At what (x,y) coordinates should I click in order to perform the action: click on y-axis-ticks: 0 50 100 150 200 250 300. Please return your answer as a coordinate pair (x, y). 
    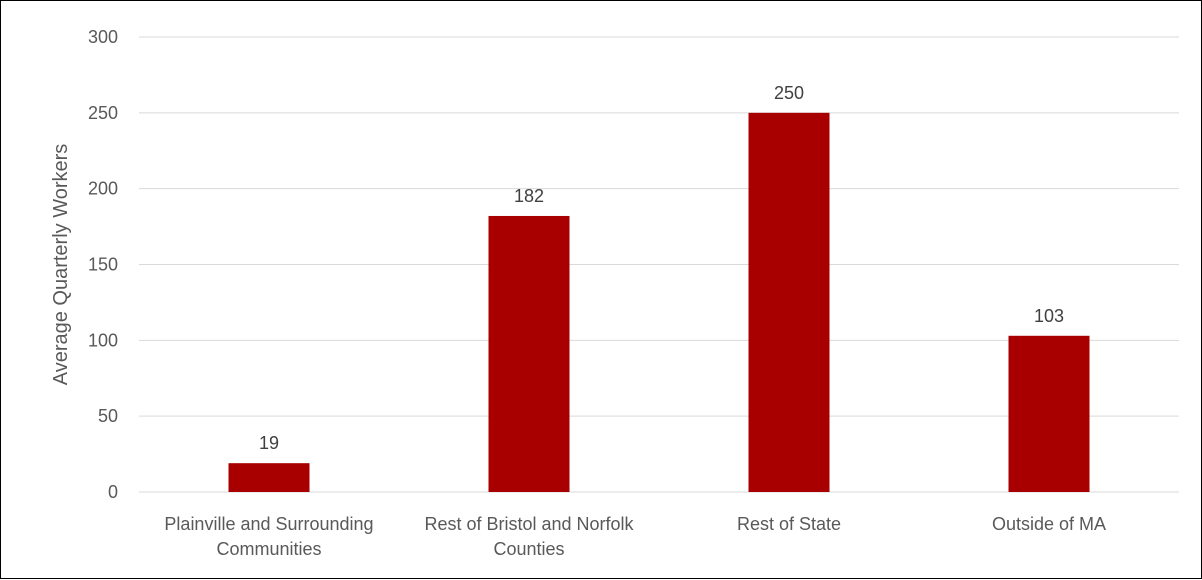
    Looking at the image, I should click on (103, 264).